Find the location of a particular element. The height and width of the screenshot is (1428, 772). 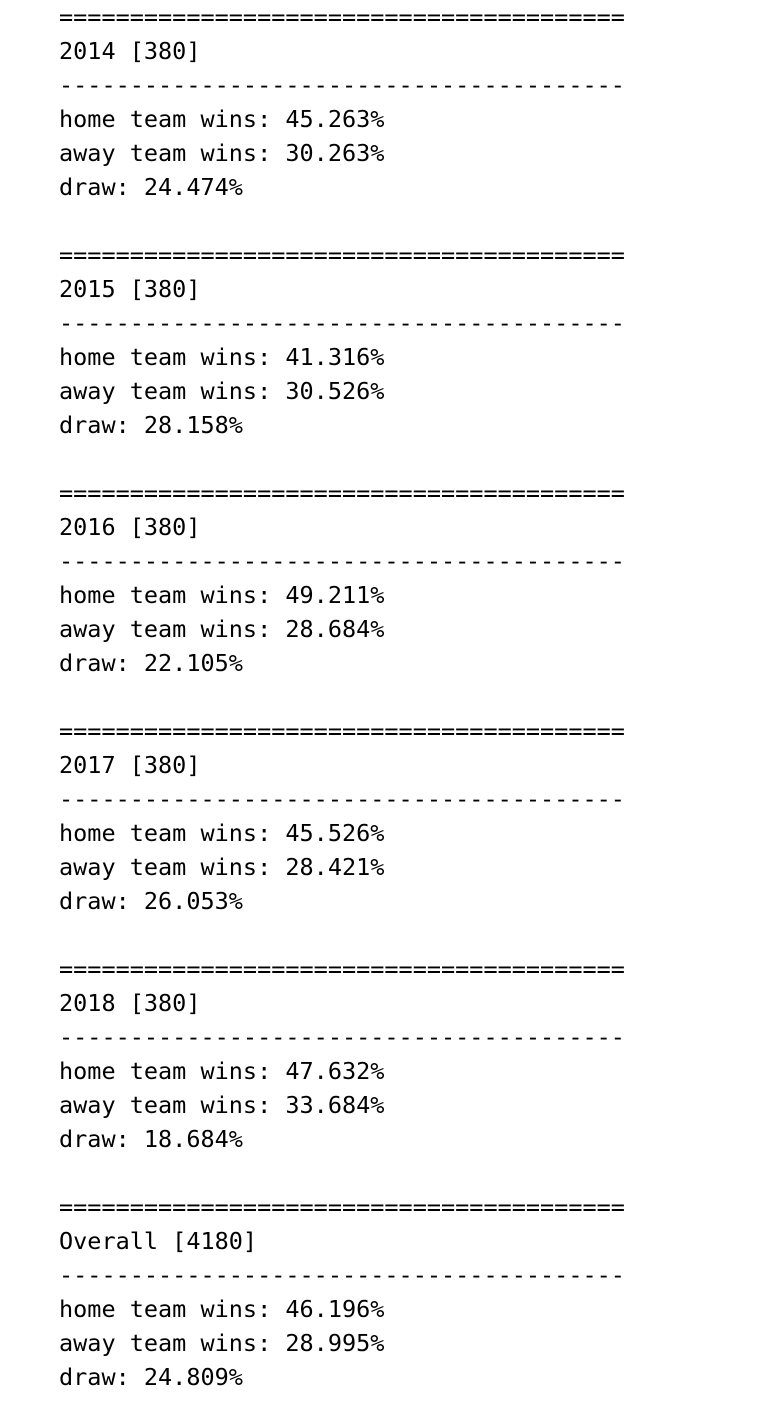

draw-line: draw: 26.053% is located at coordinates (151, 901).